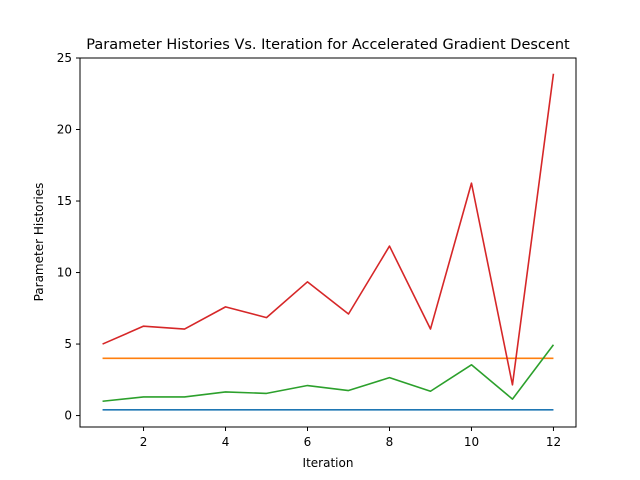  Describe the element at coordinates (144, 442) in the screenshot. I see `x-tick-label: 2` at that location.